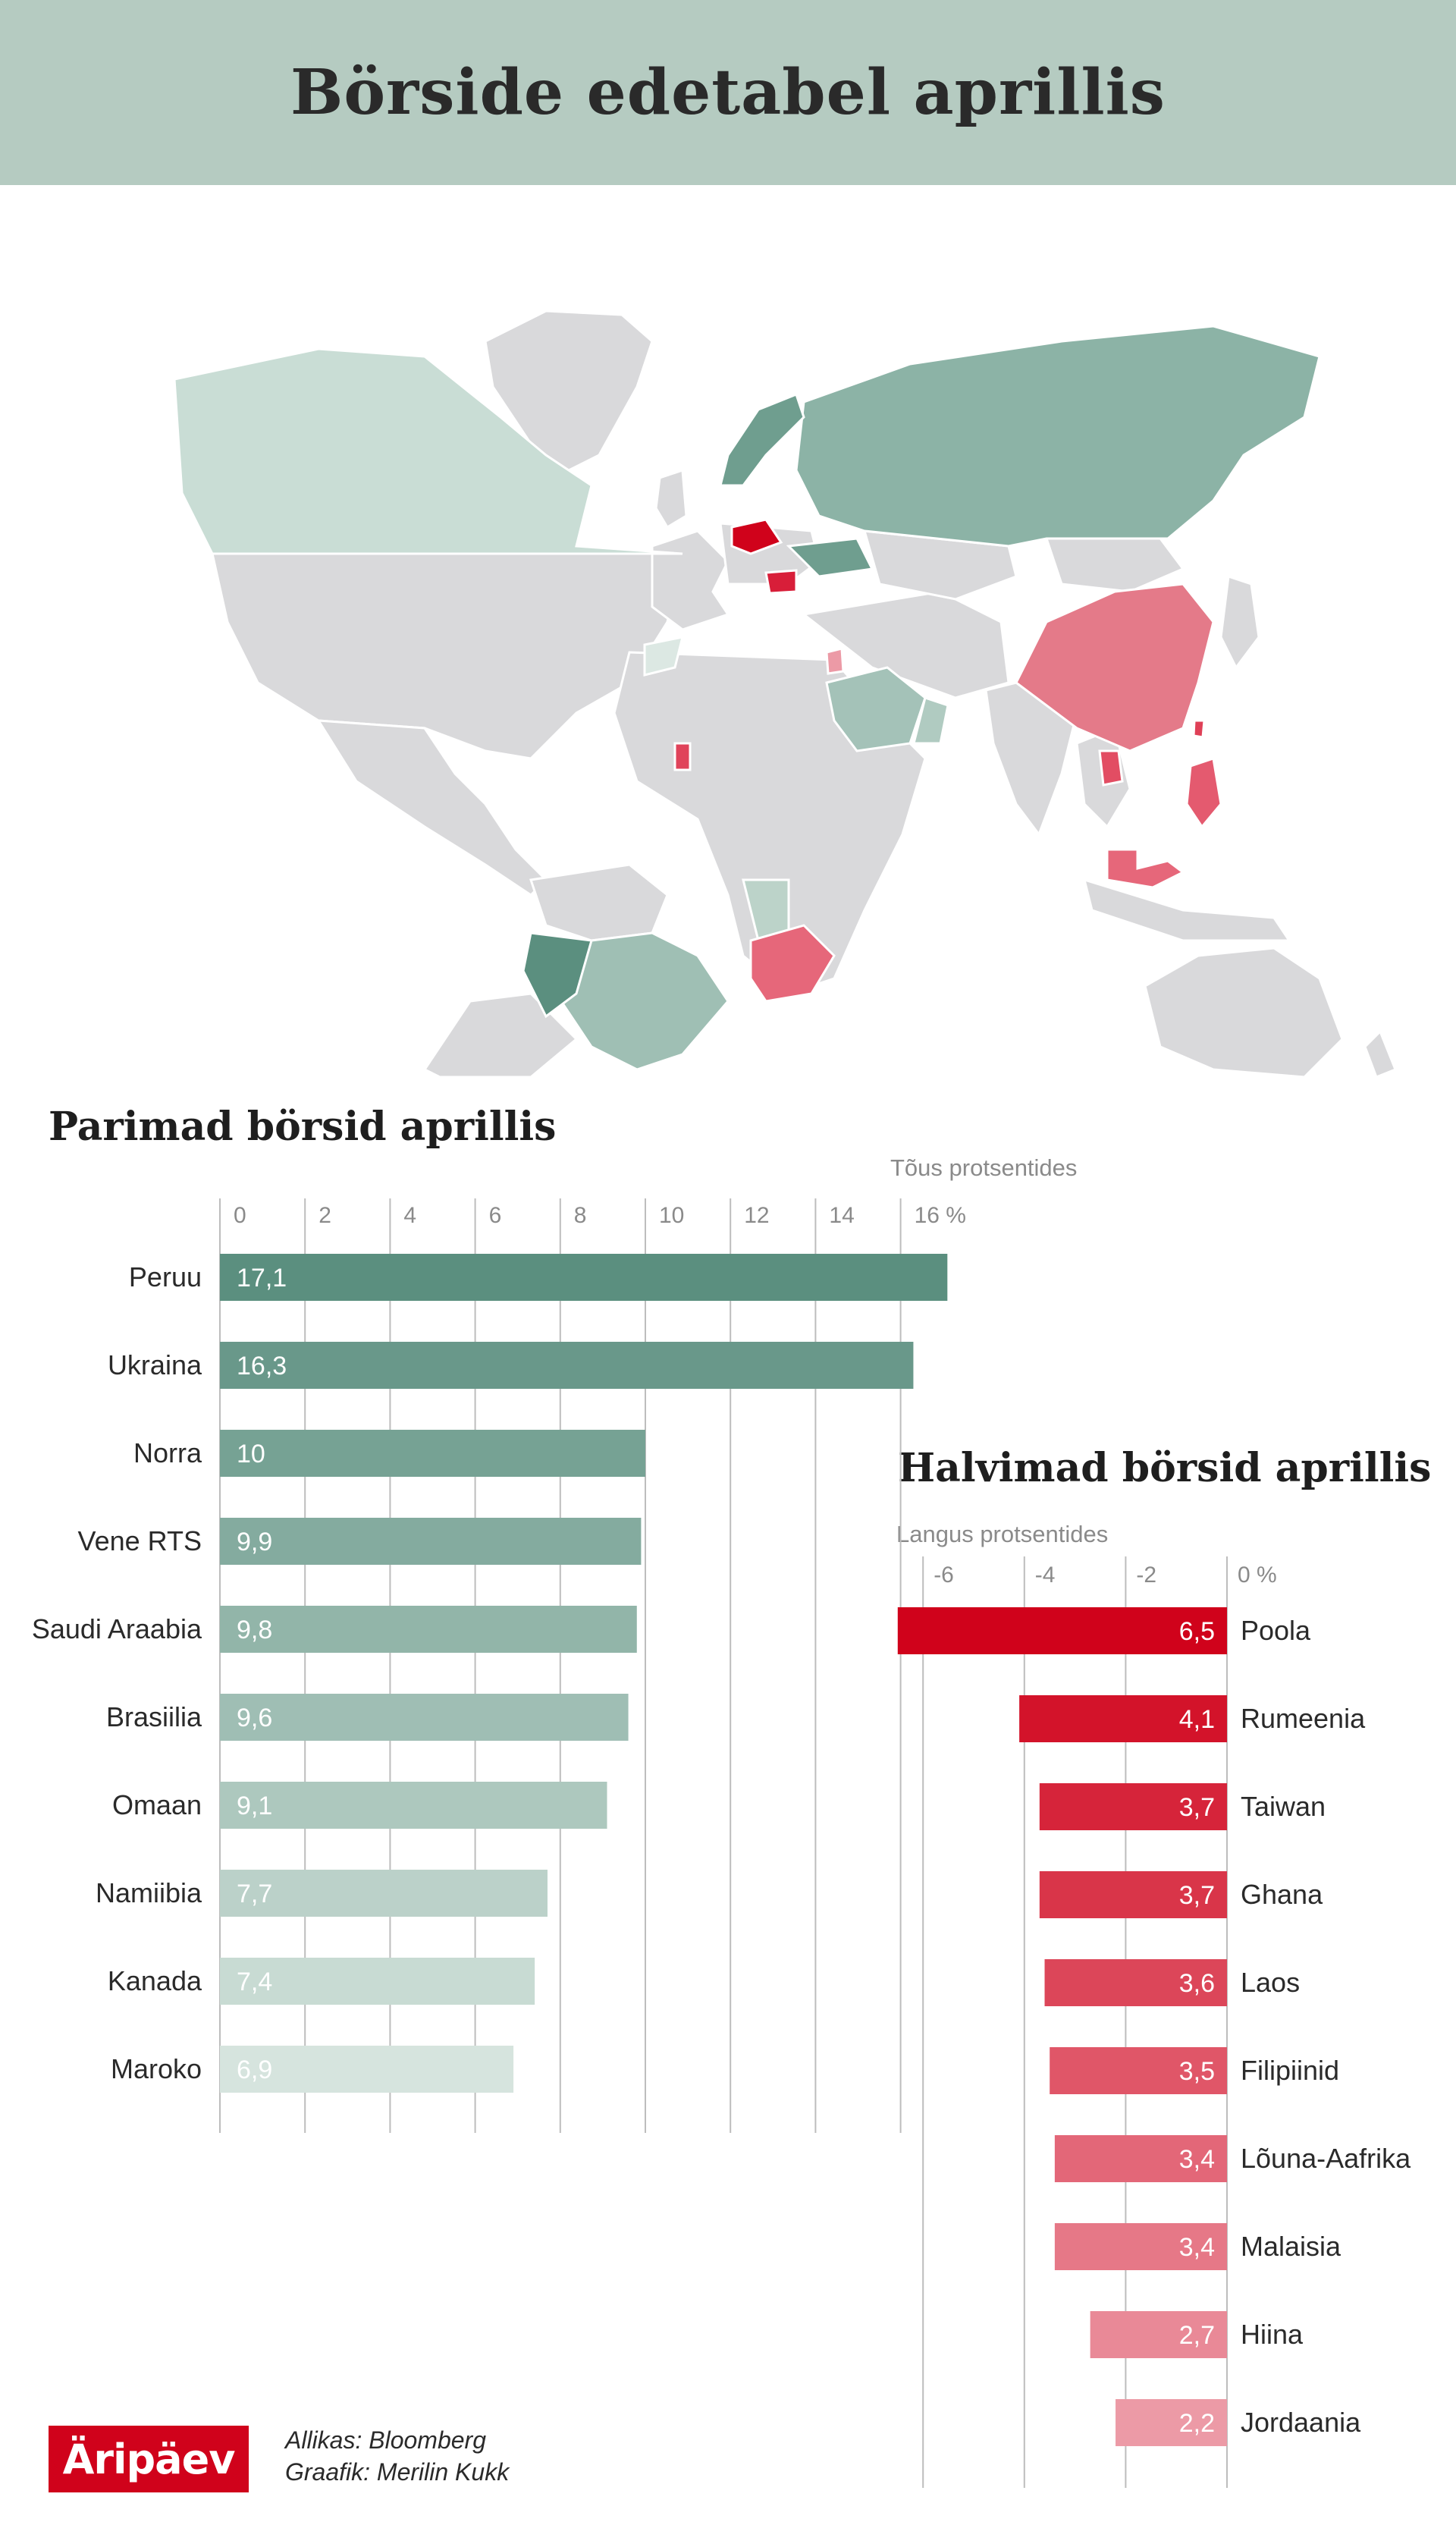 The width and height of the screenshot is (1456, 2544). Describe the element at coordinates (385, 2440) in the screenshot. I see `source-line: Allikas: Bloomberg` at that location.